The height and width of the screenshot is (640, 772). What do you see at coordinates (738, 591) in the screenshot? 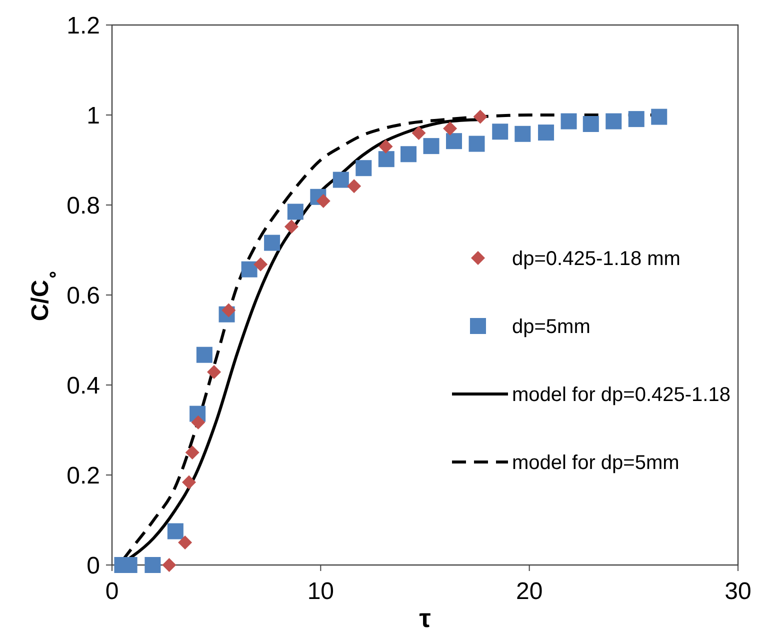
I see `x-tick-label: 30` at bounding box center [738, 591].